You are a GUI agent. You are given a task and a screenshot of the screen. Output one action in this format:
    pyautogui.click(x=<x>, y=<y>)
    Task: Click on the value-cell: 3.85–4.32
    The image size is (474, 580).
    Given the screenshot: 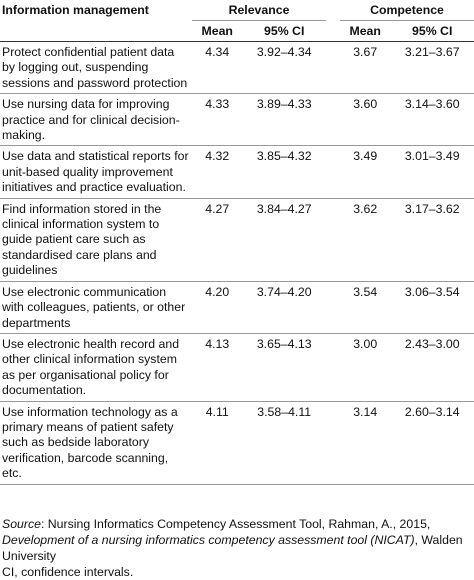 What is the action you would take?
    pyautogui.click(x=284, y=172)
    